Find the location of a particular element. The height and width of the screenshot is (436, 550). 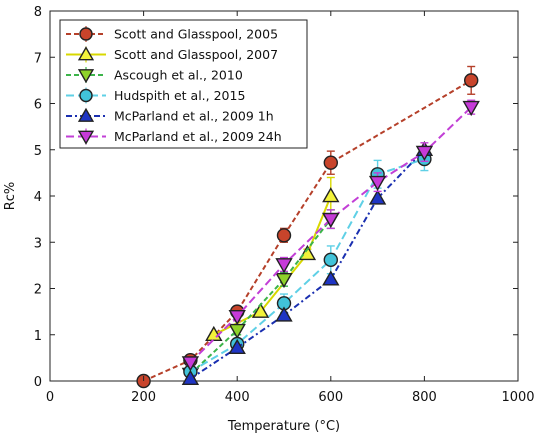

x-tick-label: 600 is located at coordinates (330, 397).